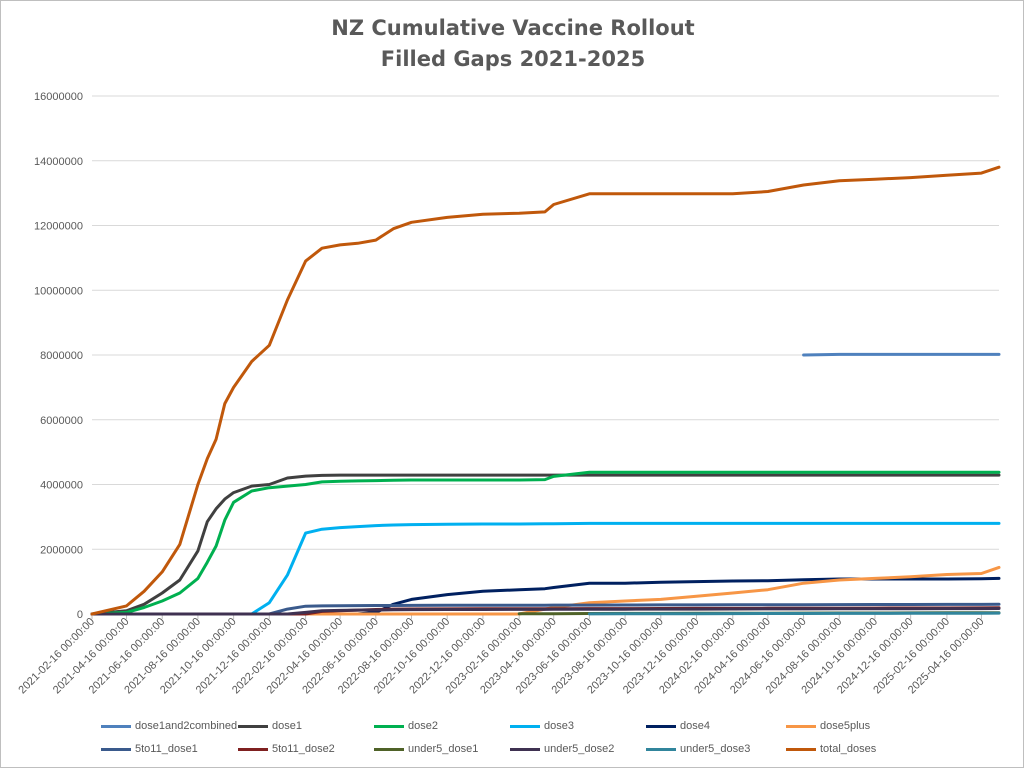 This screenshot has height=768, width=1024. Describe the element at coordinates (545, 611) in the screenshot. I see `series-line-under5-dose2` at that location.